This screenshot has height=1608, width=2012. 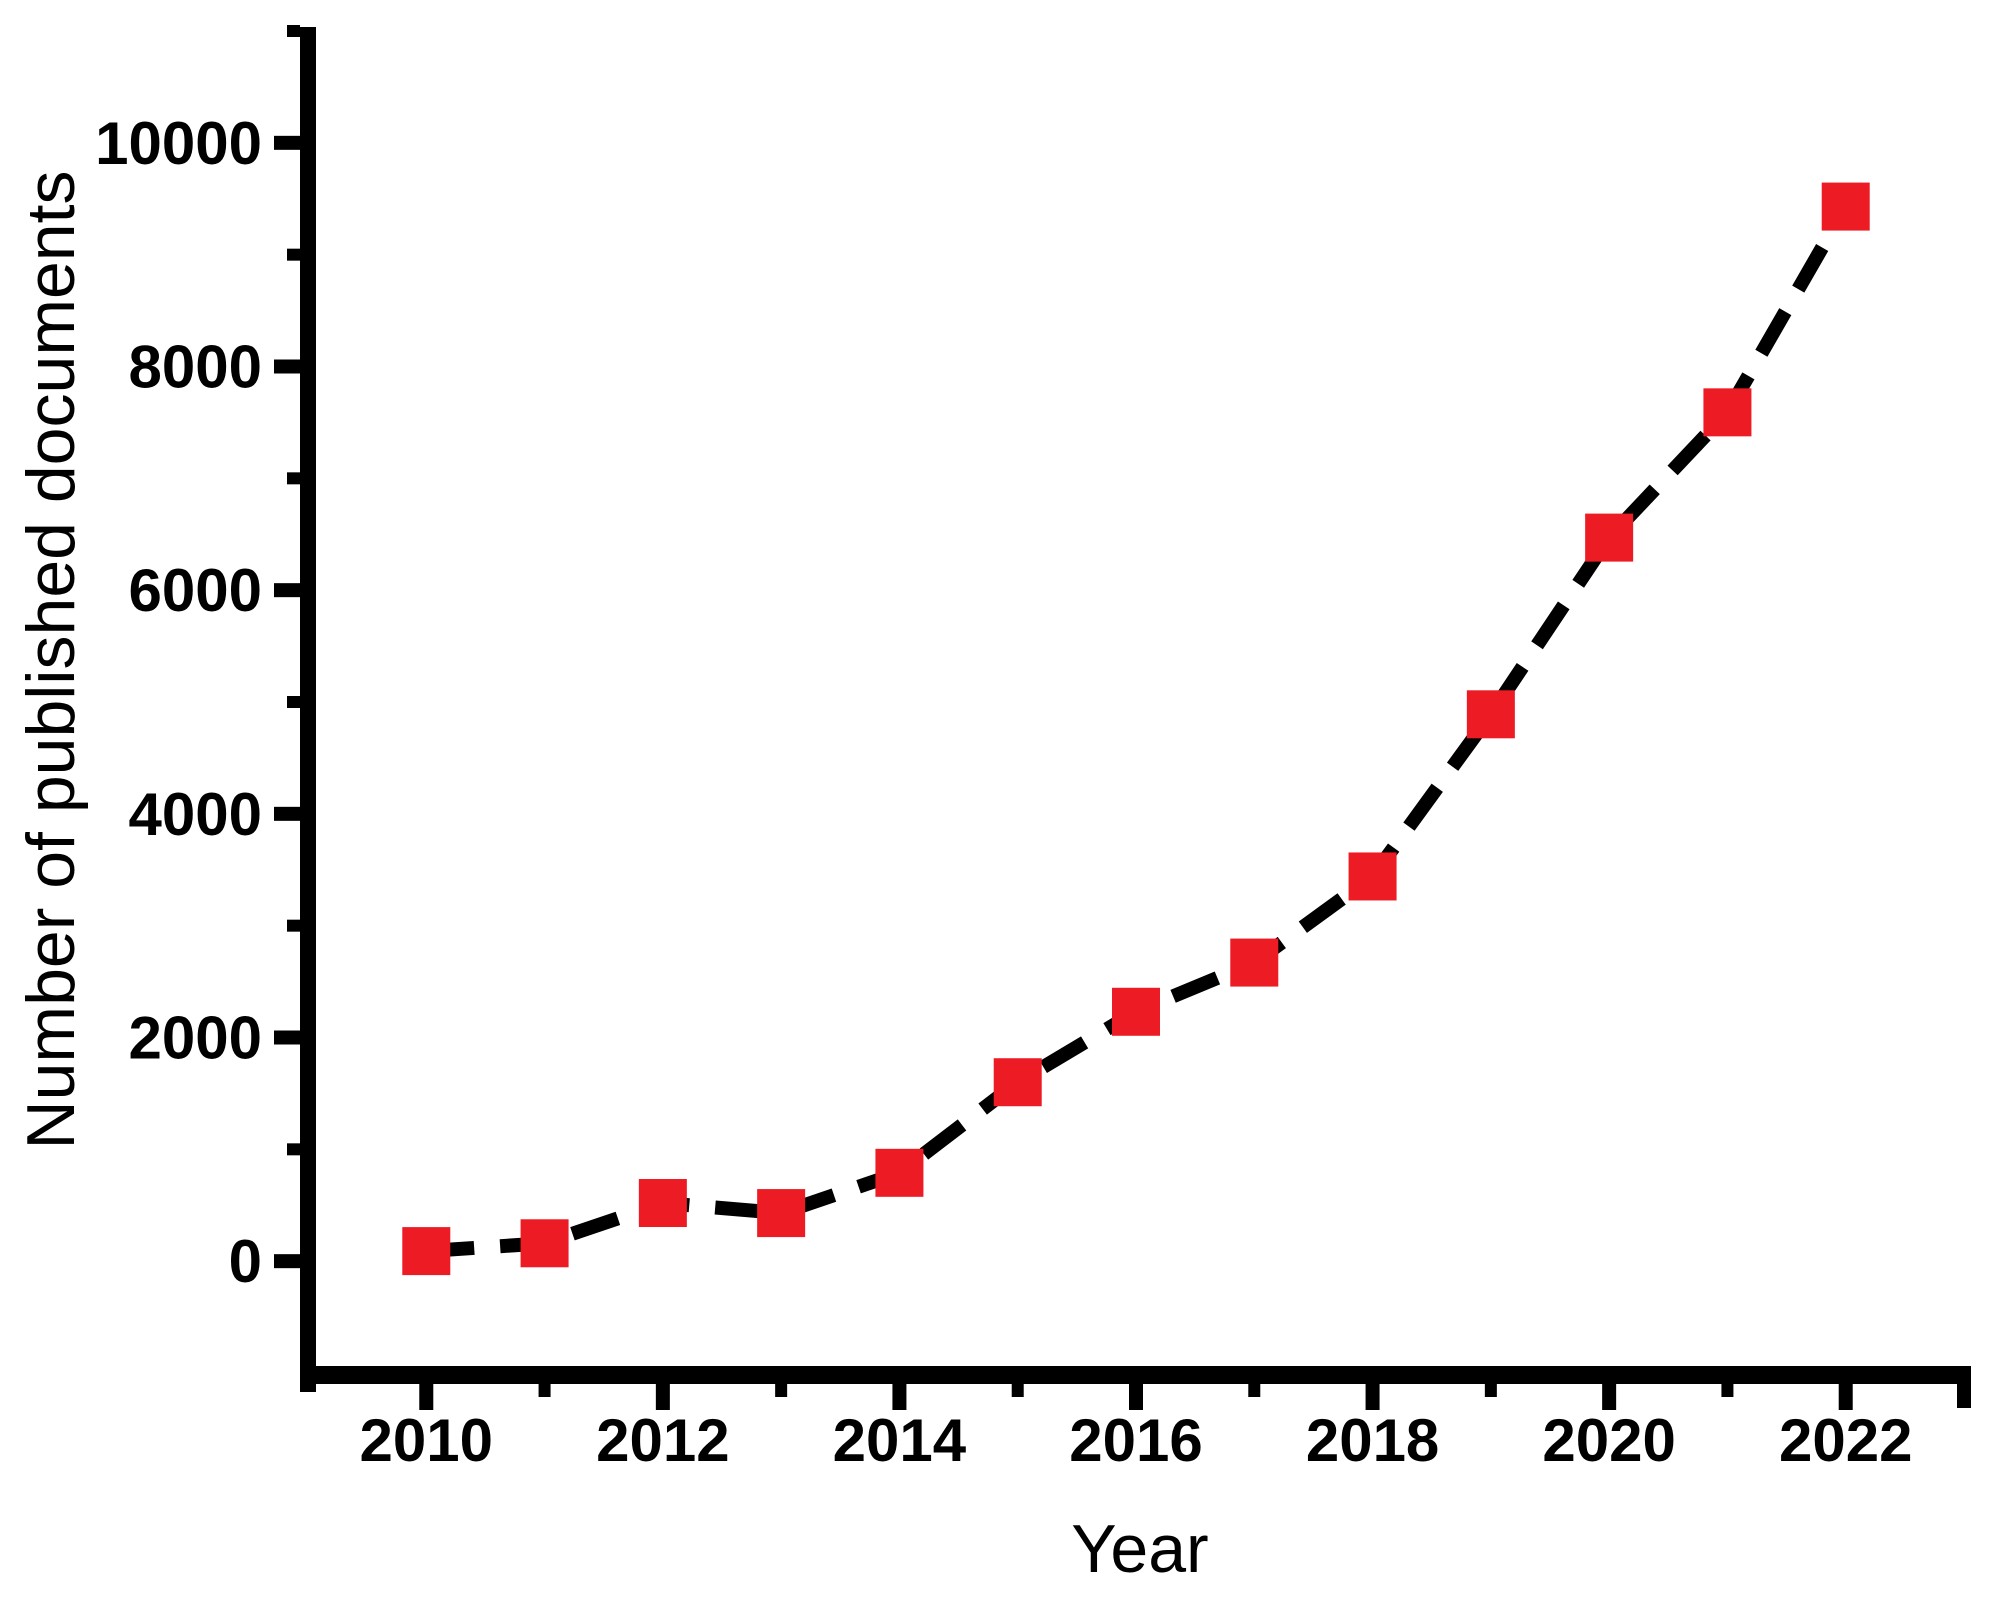 I want to click on x-tick-label: 2020, so click(x=1608, y=1440).